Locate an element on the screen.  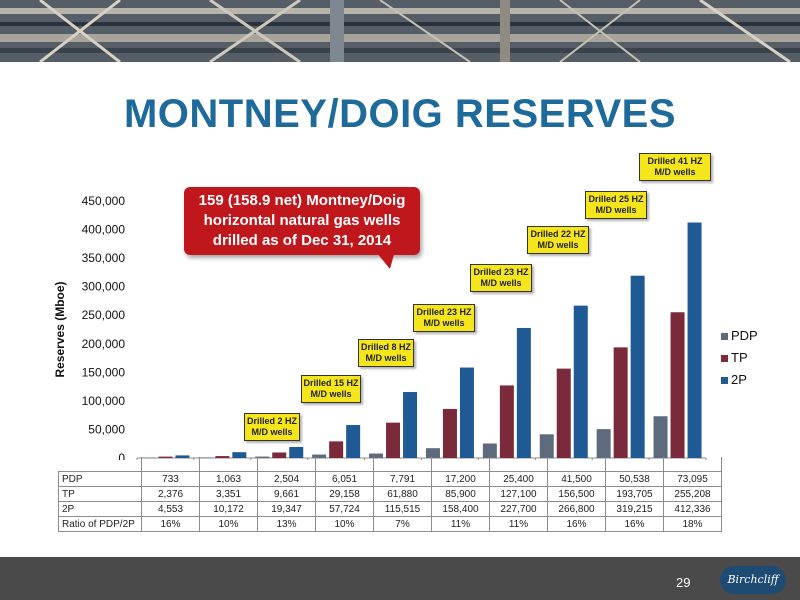
bar-2p-ye-2009 is located at coordinates (410, 425).